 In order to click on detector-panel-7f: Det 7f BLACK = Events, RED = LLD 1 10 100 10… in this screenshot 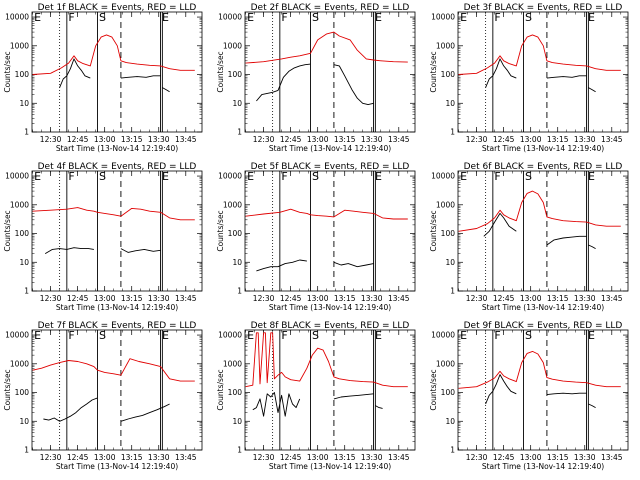, I will do `click(103, 396)`.